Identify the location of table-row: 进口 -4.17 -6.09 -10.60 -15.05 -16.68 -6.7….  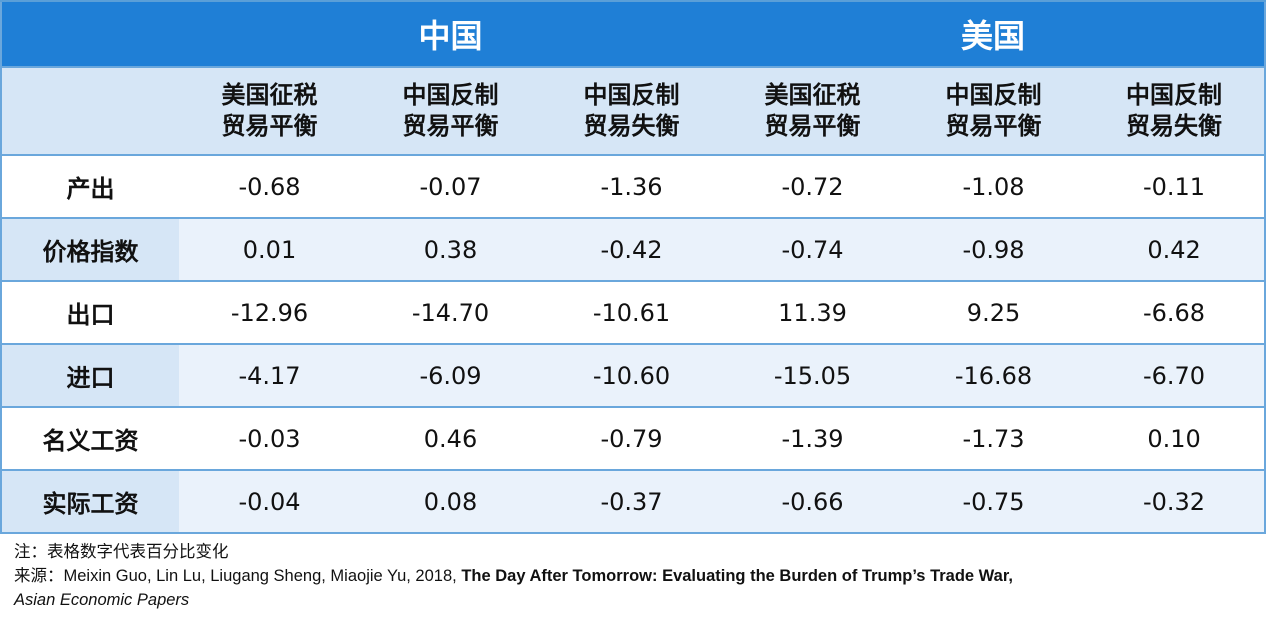
(633, 376).